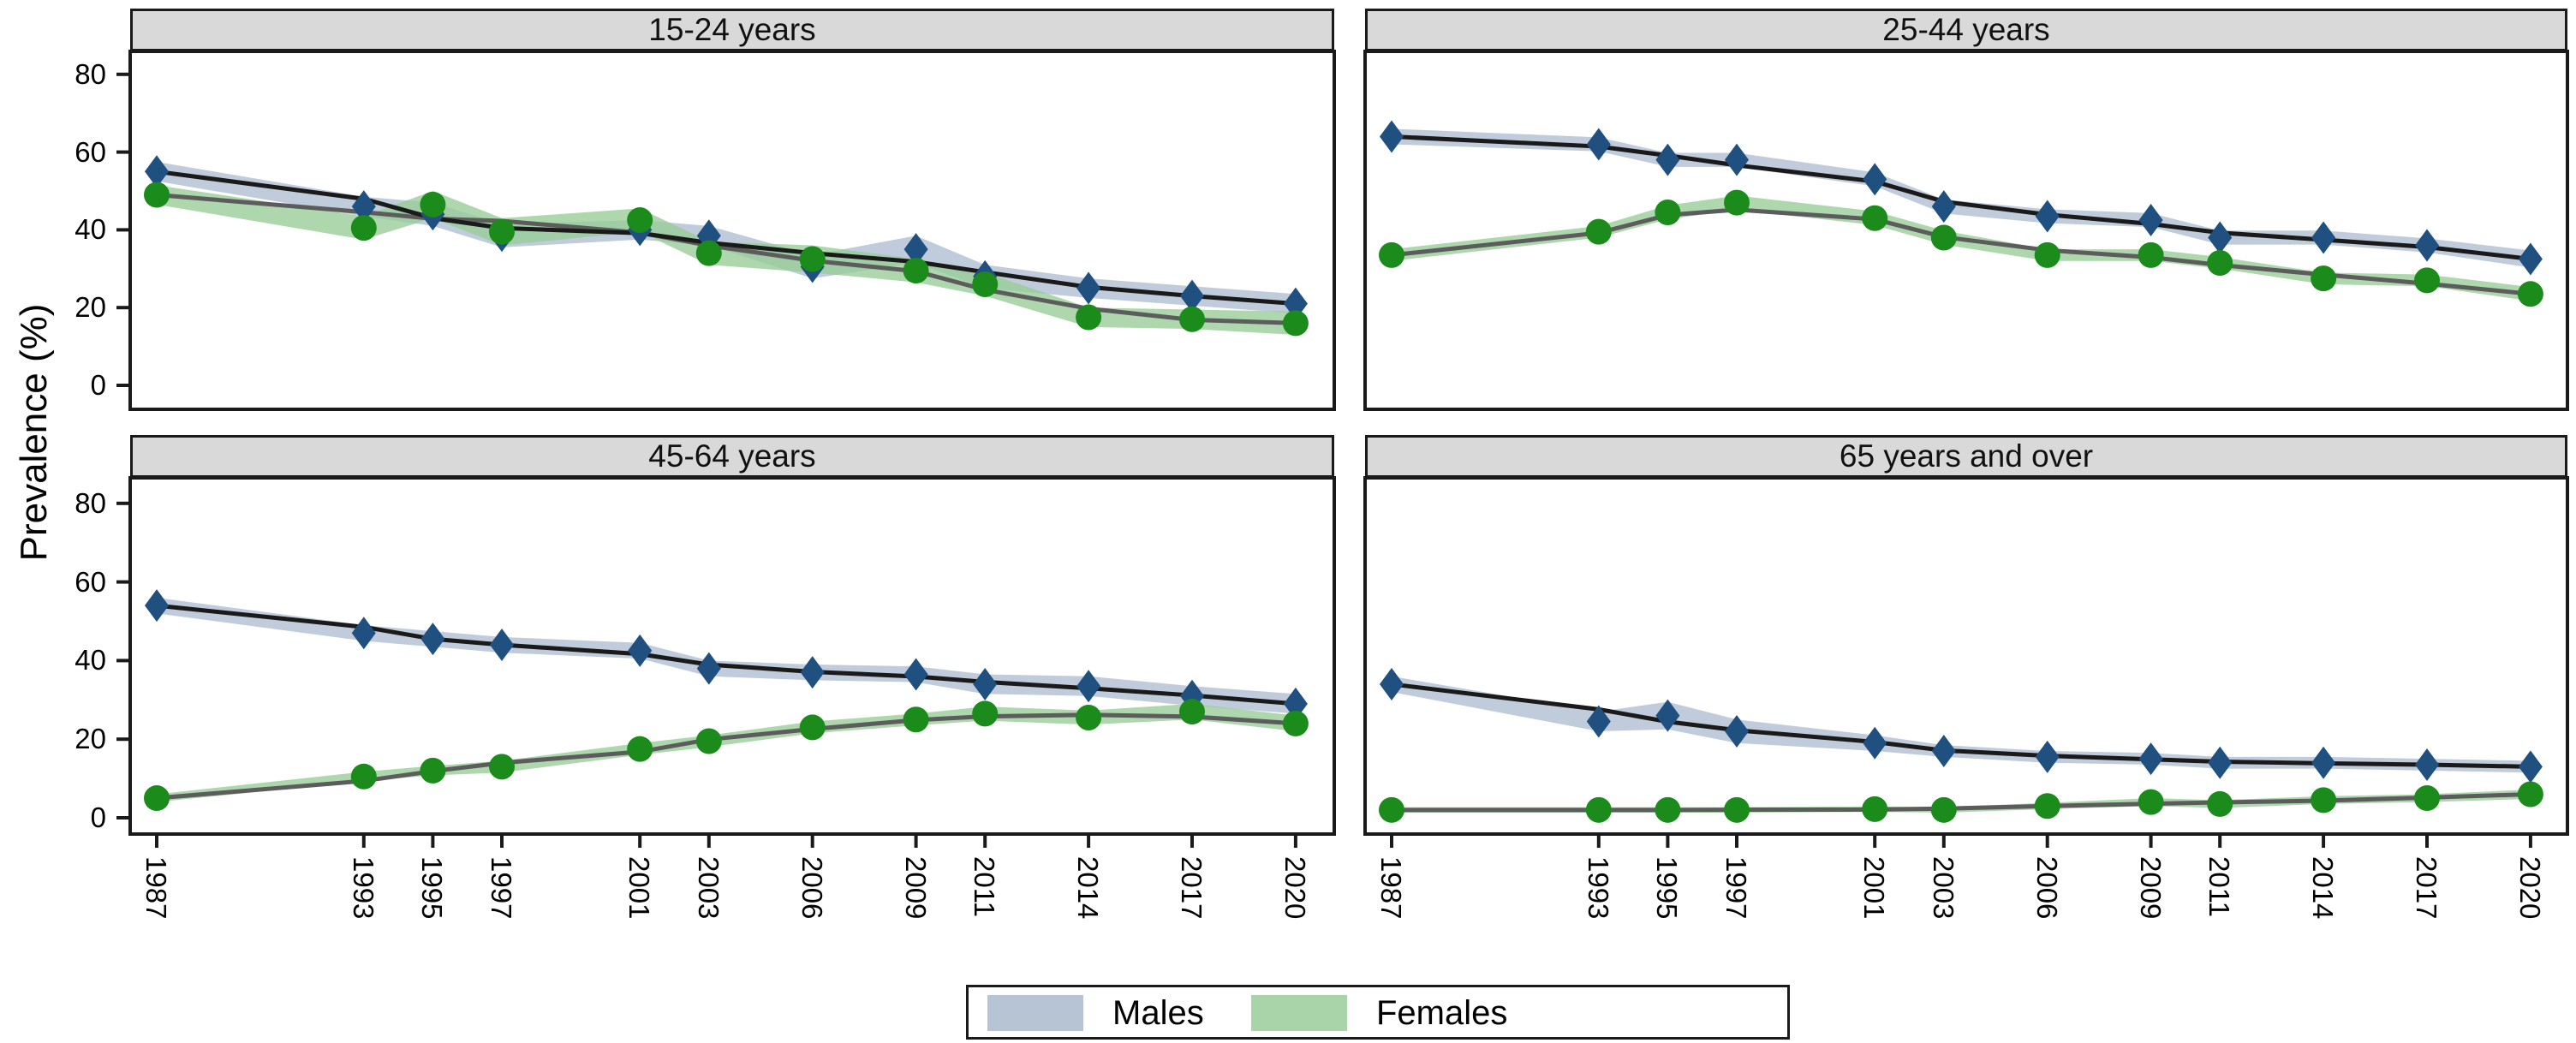 The height and width of the screenshot is (1043, 2576). I want to click on females-trend-line, so click(726, 757).